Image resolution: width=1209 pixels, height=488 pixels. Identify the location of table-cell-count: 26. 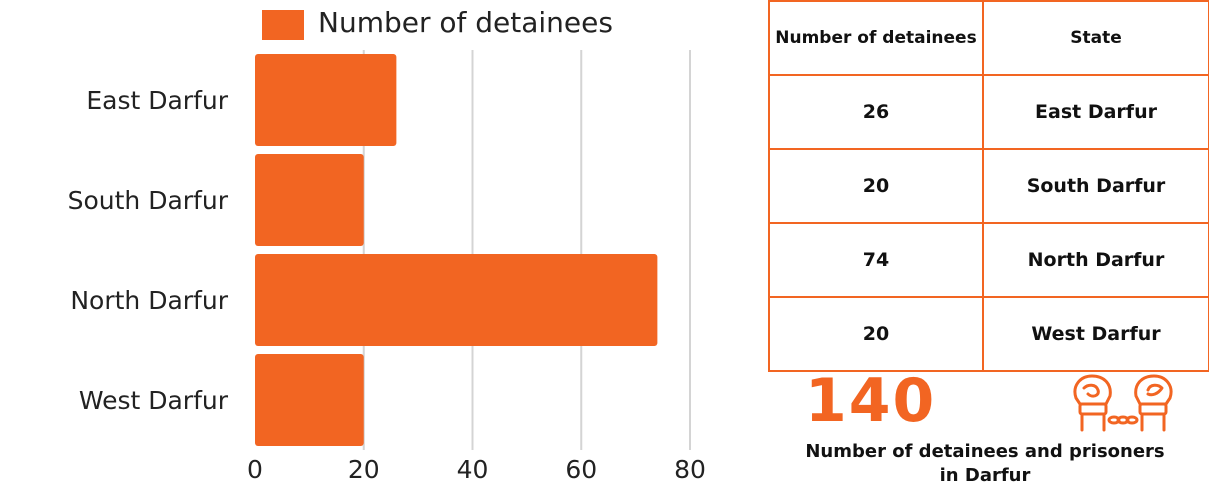
(876, 112).